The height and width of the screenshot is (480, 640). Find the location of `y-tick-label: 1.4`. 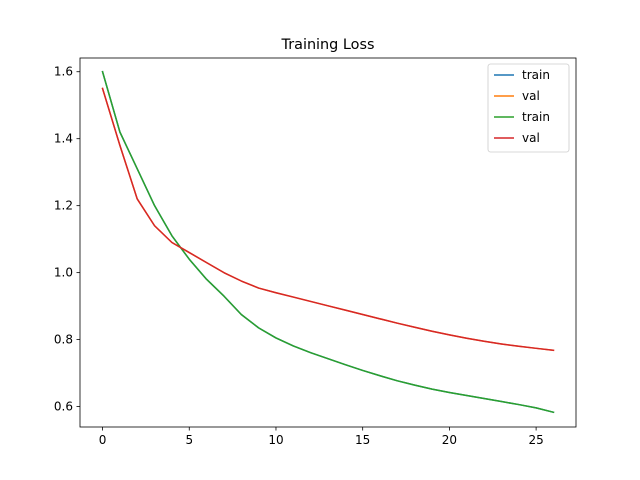

y-tick-label: 1.4 is located at coordinates (63, 139).